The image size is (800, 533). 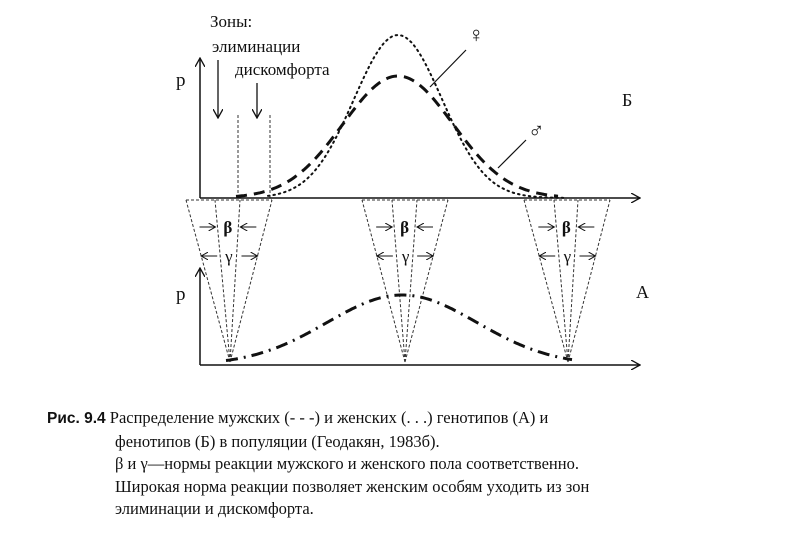 I want to click on top-axis-p-label: p, so click(x=181, y=80).